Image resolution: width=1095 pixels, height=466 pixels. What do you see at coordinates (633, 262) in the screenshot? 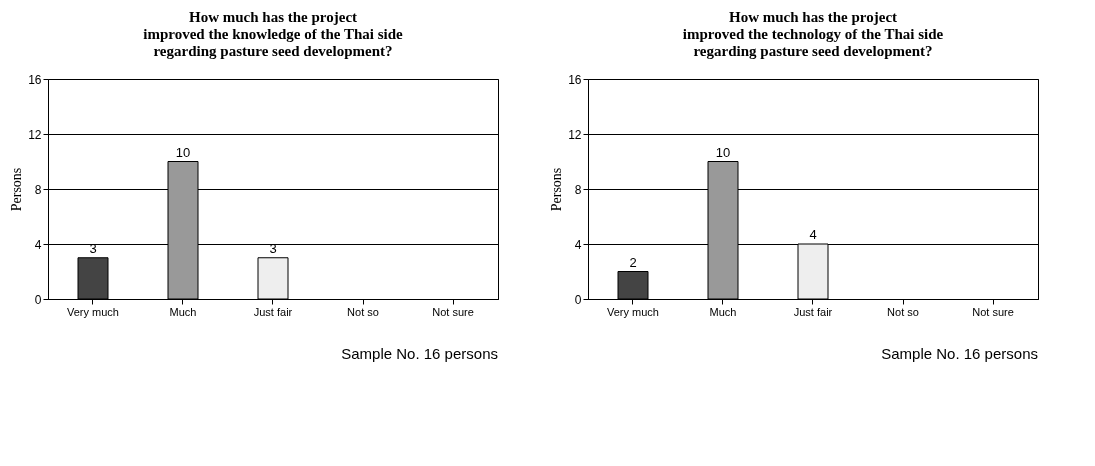
I see `data-label: 2` at bounding box center [633, 262].